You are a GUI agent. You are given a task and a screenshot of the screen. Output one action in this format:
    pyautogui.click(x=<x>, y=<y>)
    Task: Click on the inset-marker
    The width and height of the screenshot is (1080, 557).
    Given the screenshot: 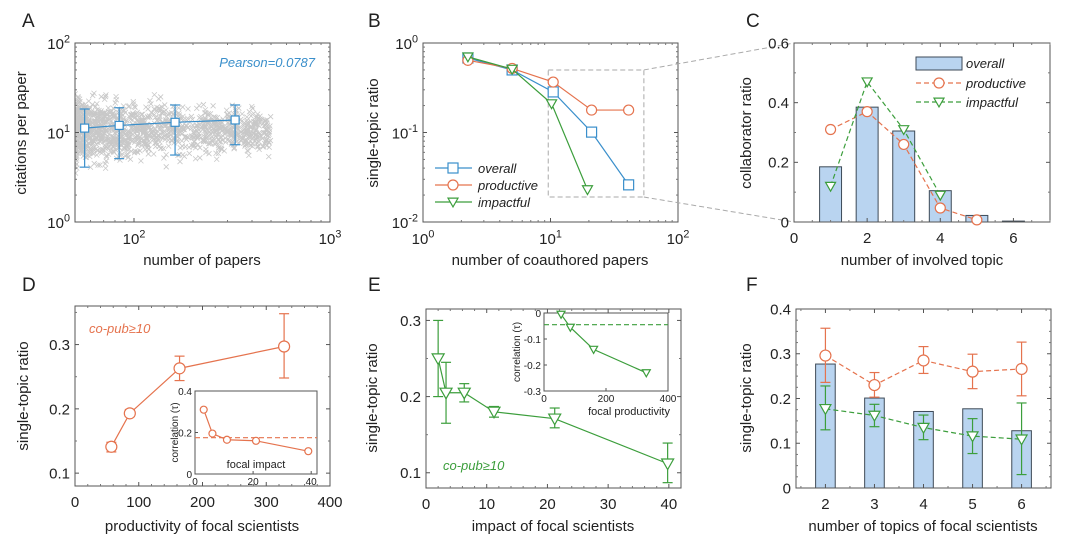 What is the action you would take?
    pyautogui.click(x=227, y=439)
    